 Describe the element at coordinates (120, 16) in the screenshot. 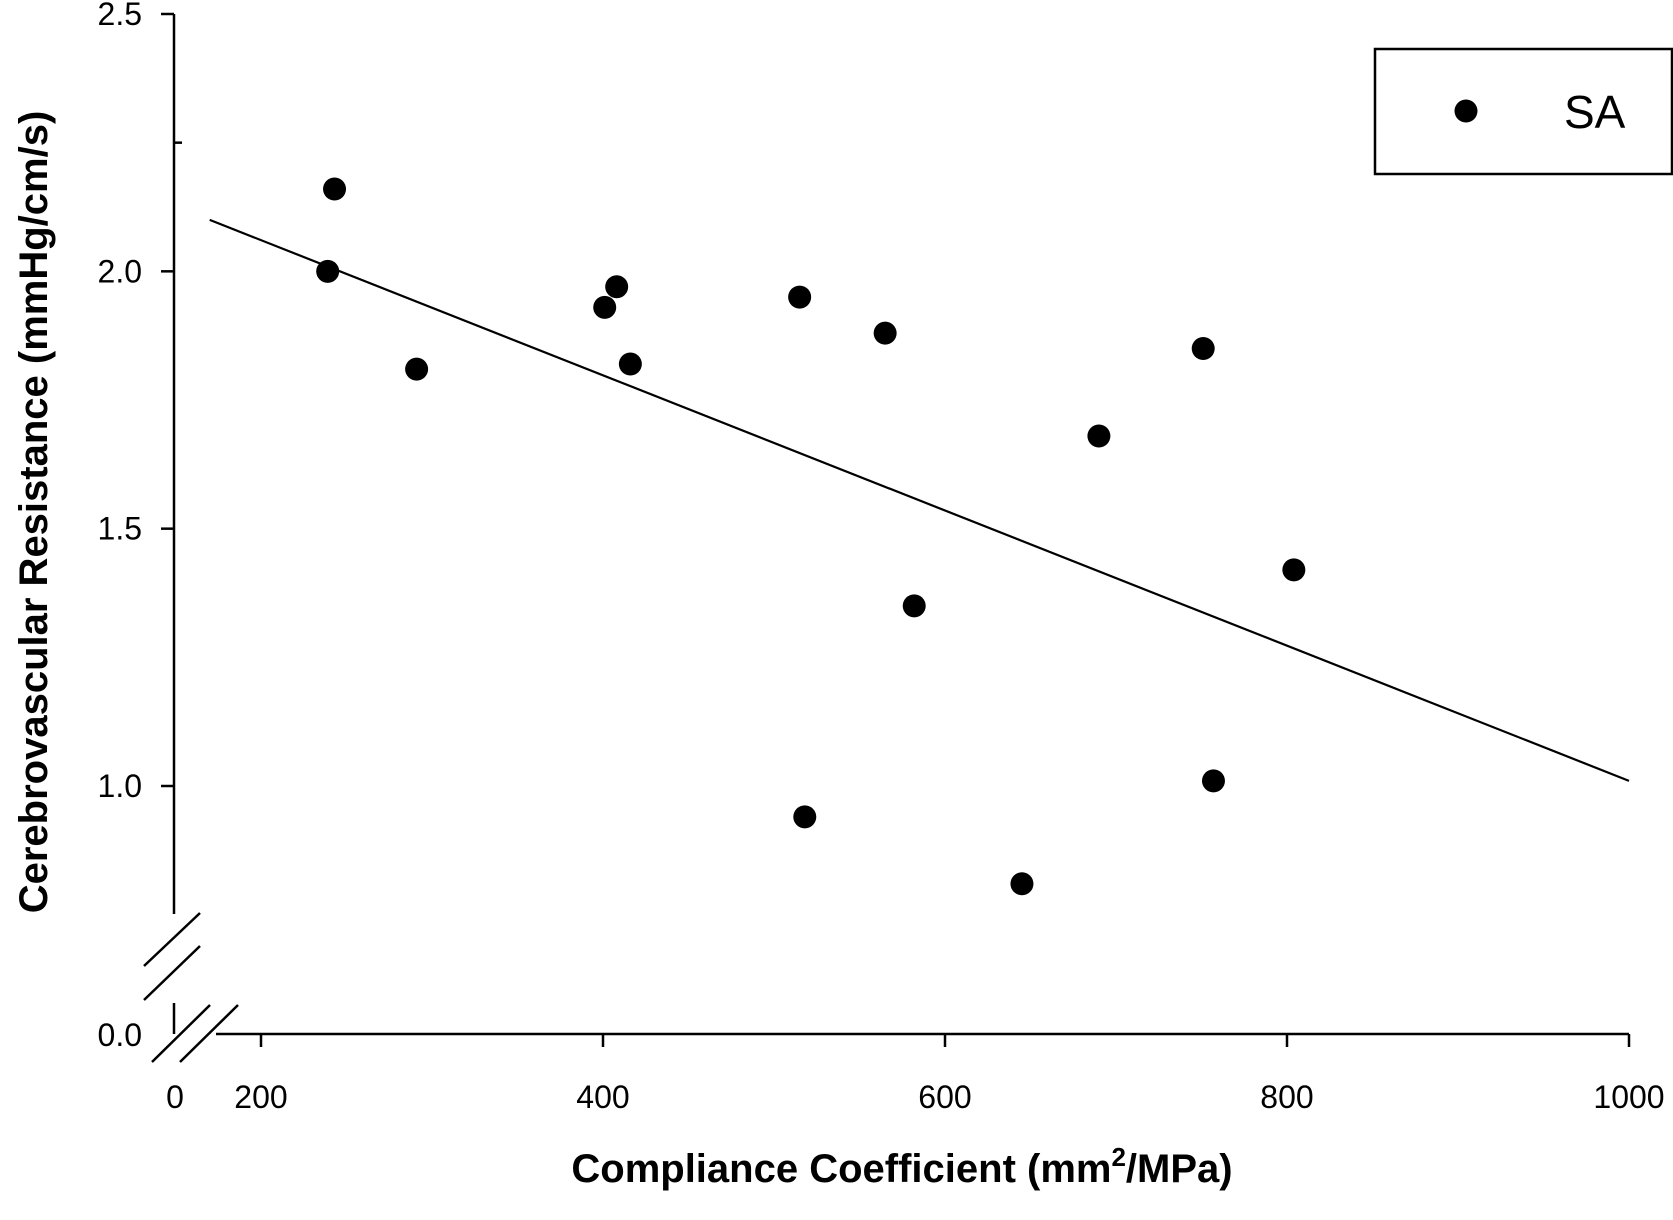

I see `y-tick-label-2.5: 2.5` at that location.